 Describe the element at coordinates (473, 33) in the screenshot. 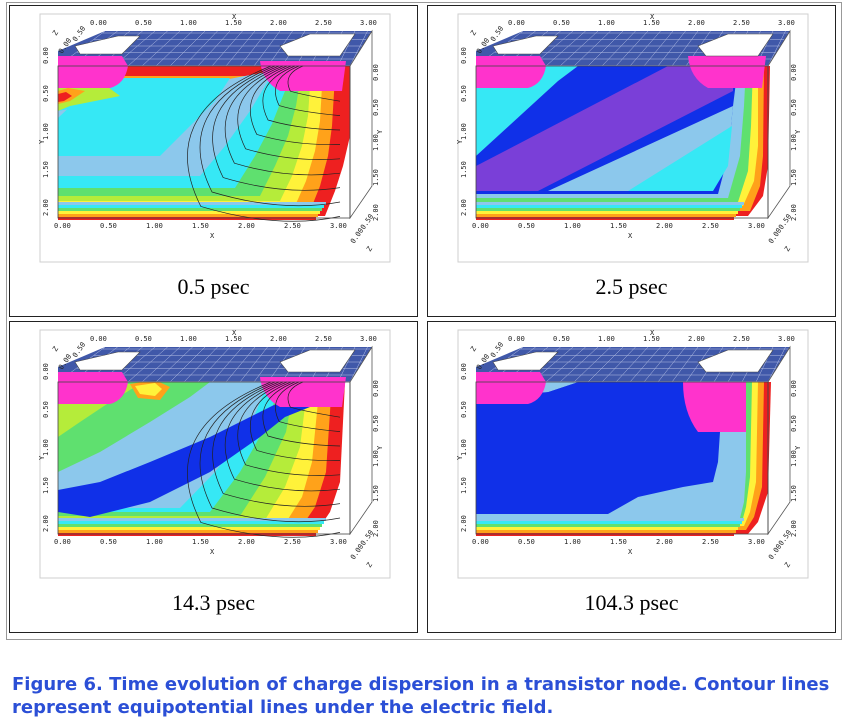

I see `z-axis-label: Z` at that location.